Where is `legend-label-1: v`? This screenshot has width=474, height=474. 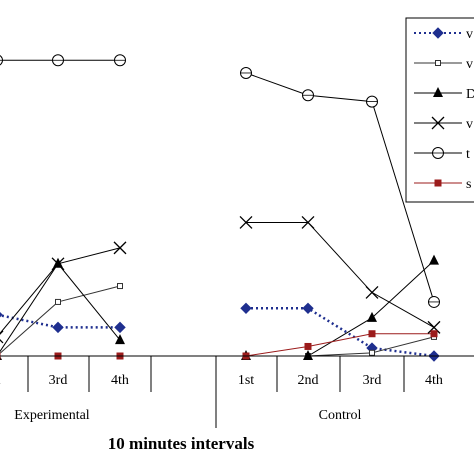 legend-label-1: v is located at coordinates (469, 34).